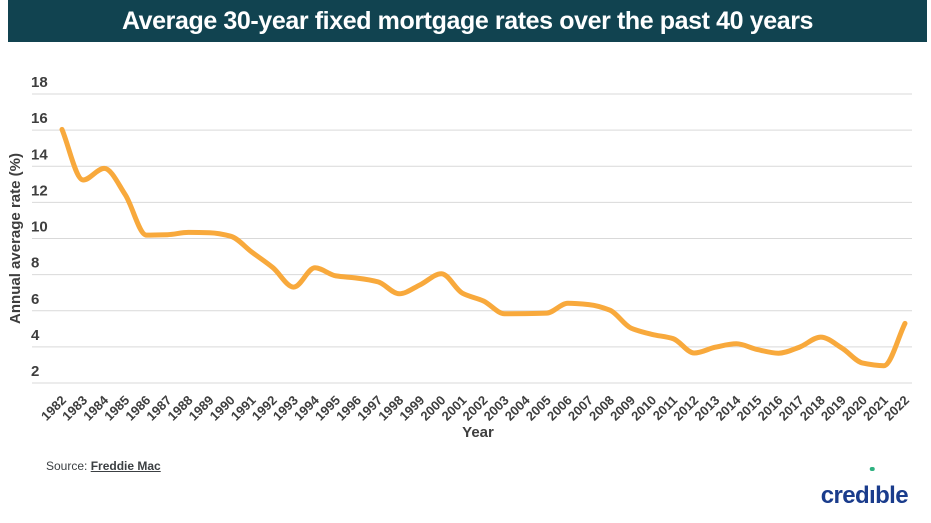 The image size is (931, 523). I want to click on y-tick-label: 14, so click(39, 154).